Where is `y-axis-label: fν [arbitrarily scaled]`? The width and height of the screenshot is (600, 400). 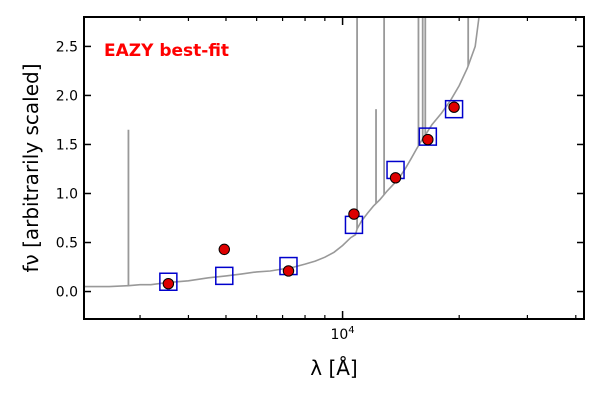
y-axis-label: fν [arbitrarily scaled] is located at coordinates (31, 168).